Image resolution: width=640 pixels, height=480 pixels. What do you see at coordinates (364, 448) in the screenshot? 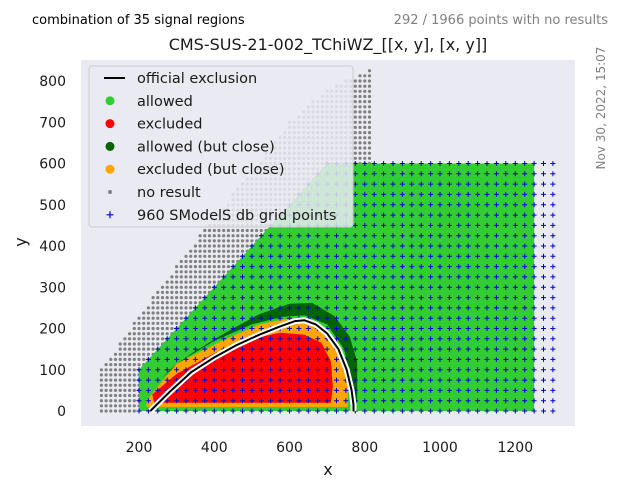
I see `x-tick-label: 800` at bounding box center [364, 448].